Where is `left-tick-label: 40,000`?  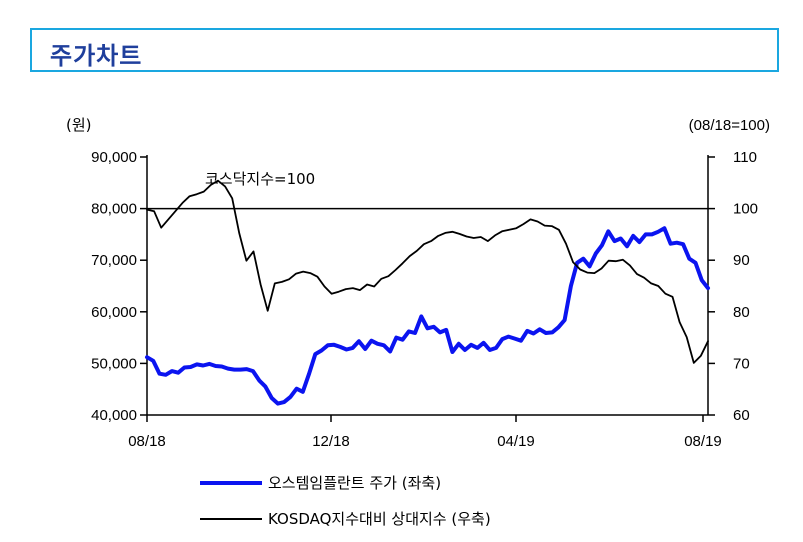 left-tick-label: 40,000 is located at coordinates (114, 415).